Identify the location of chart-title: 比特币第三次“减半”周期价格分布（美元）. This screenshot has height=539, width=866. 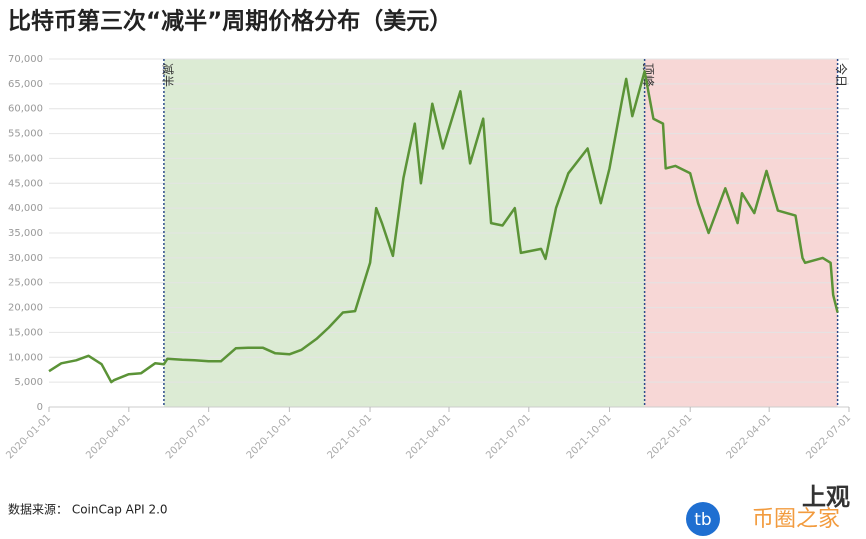
(230, 21).